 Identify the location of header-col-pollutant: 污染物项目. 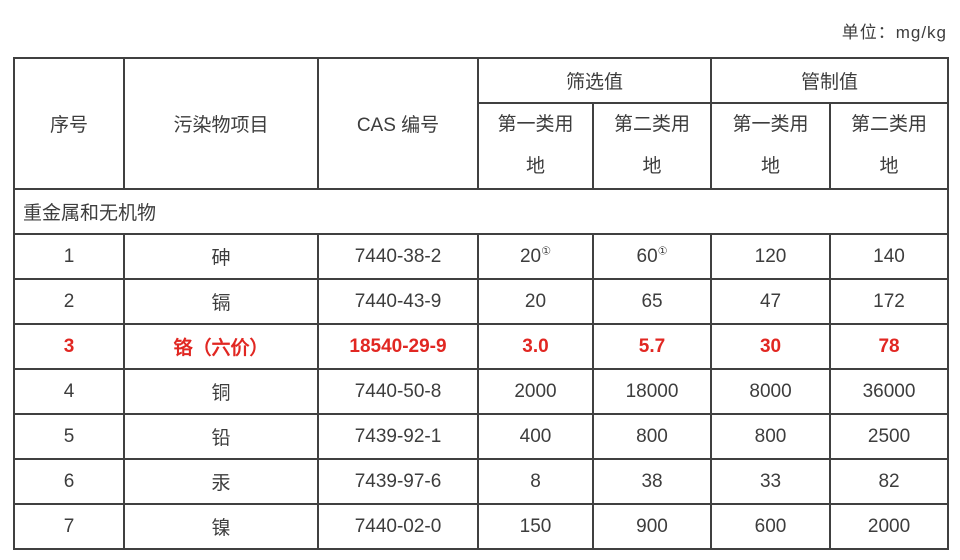
(221, 123).